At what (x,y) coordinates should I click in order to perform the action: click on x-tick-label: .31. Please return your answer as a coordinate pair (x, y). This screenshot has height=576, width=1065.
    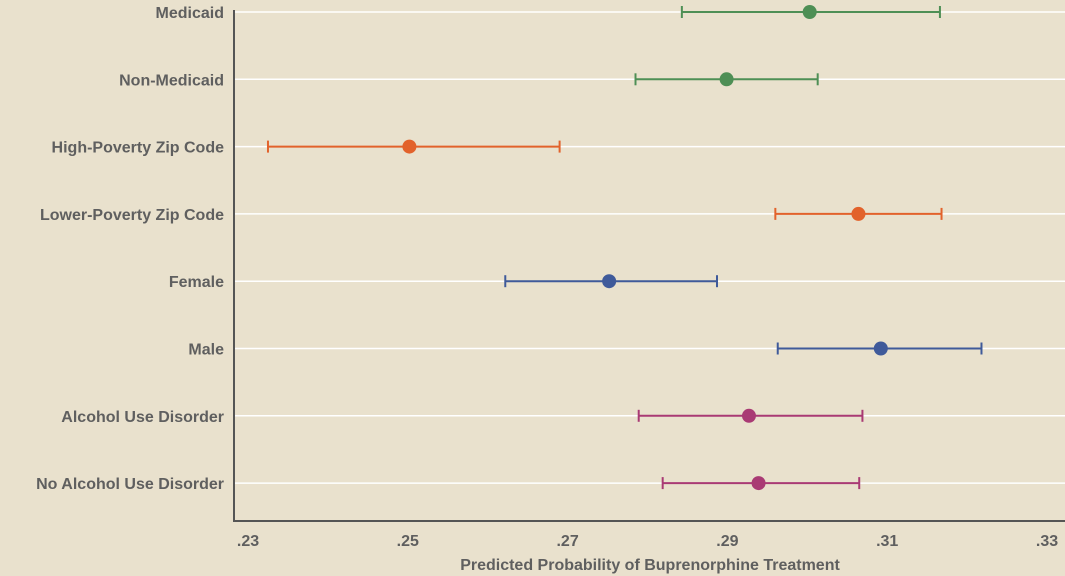
    Looking at the image, I should click on (887, 541).